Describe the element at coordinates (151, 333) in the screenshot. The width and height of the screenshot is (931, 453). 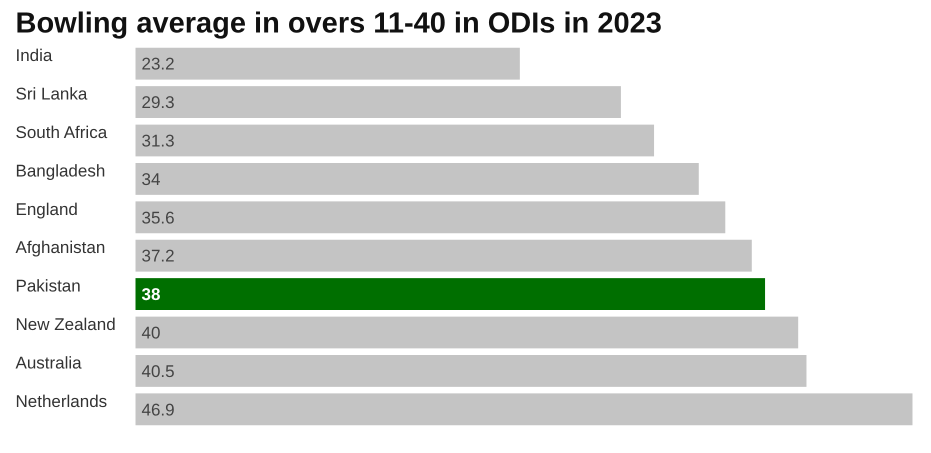
I see `data-label: 40` at that location.